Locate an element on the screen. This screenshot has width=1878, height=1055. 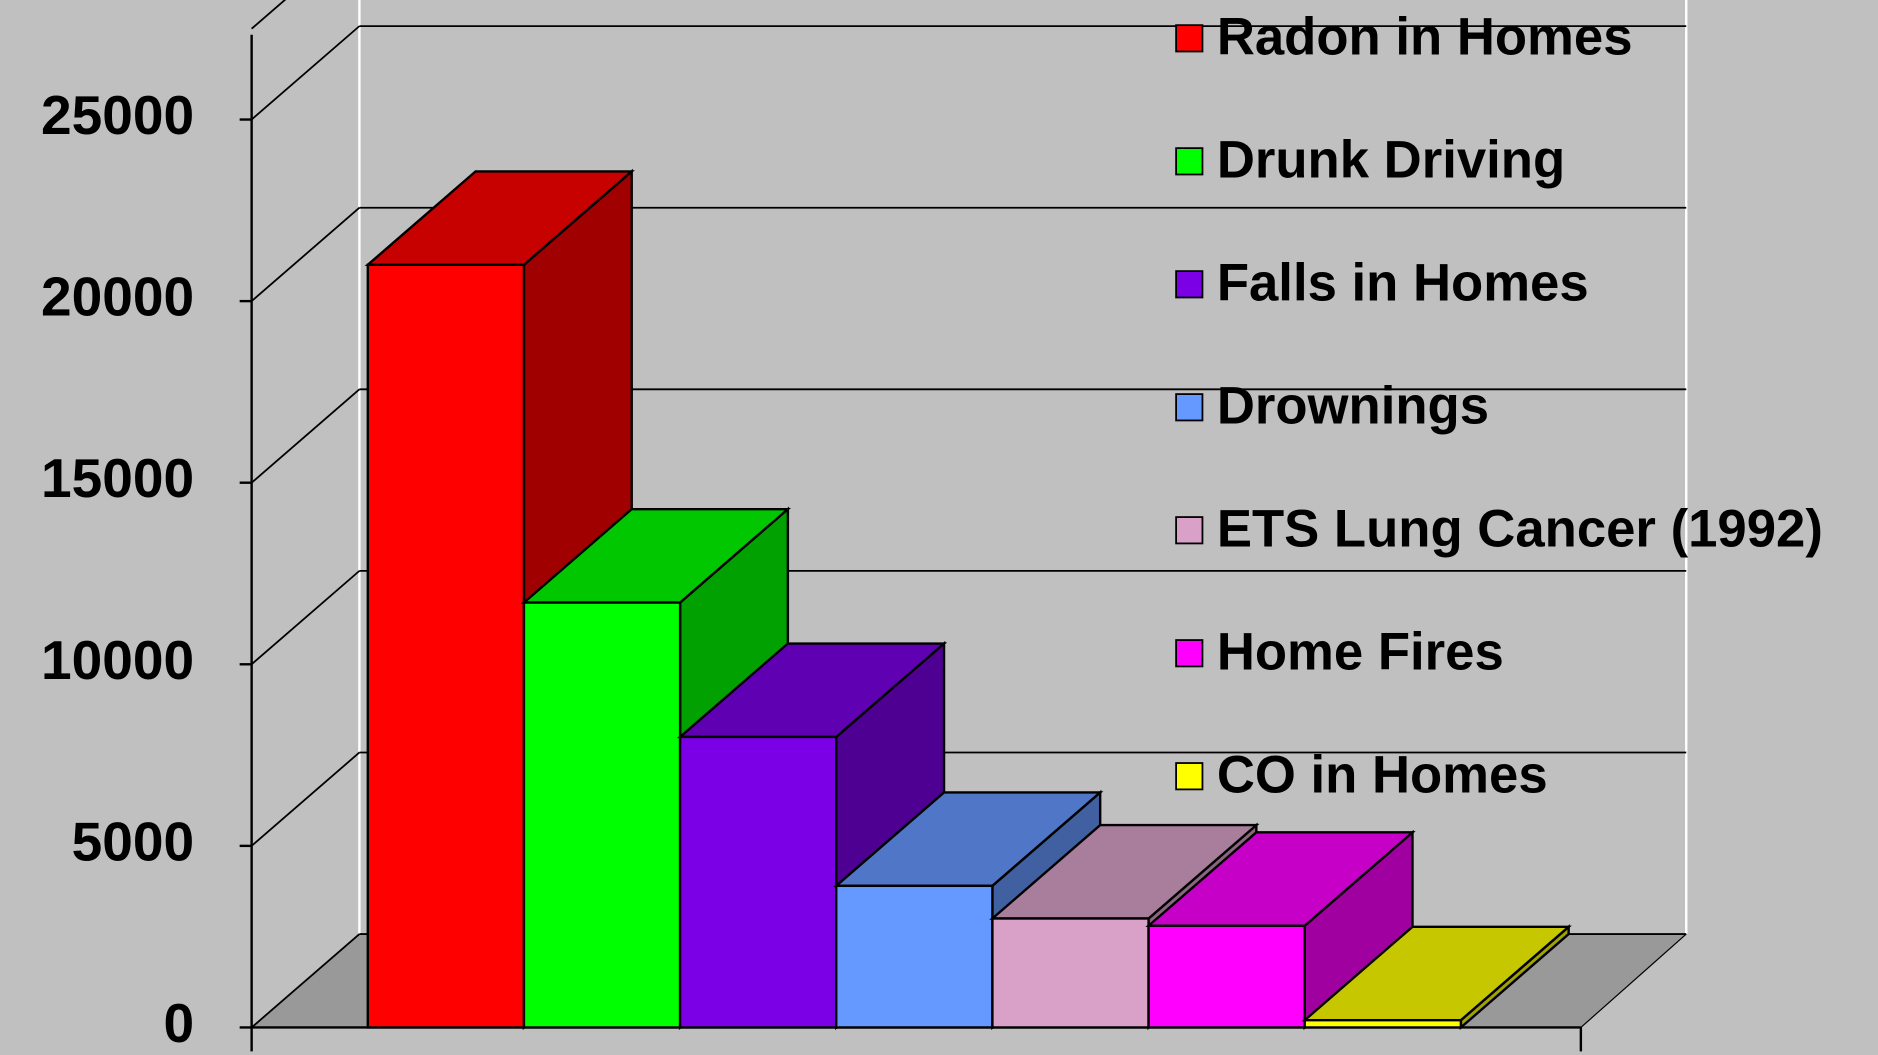
legend-label: Falls in Homes is located at coordinates (1403, 283).